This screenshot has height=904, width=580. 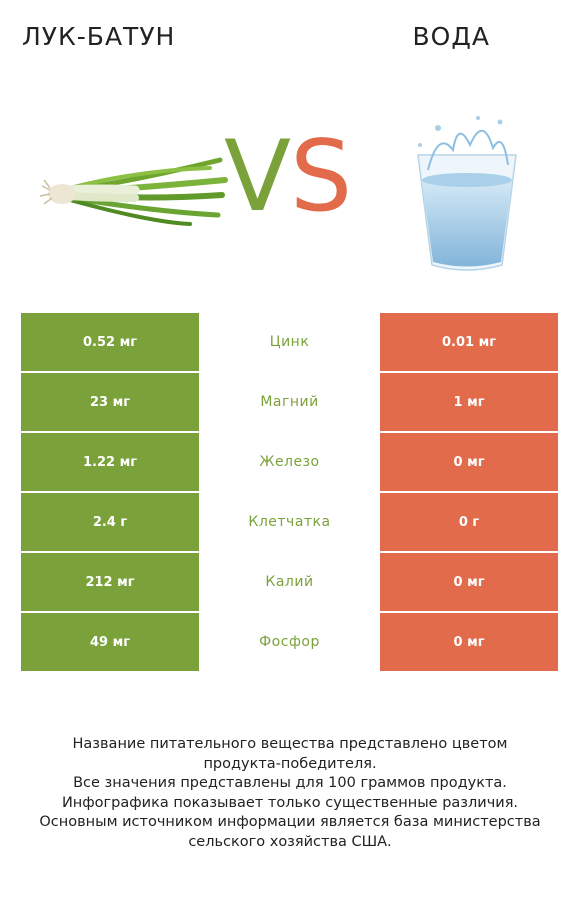 I want to click on right-value: 0.01 мг, so click(x=469, y=342).